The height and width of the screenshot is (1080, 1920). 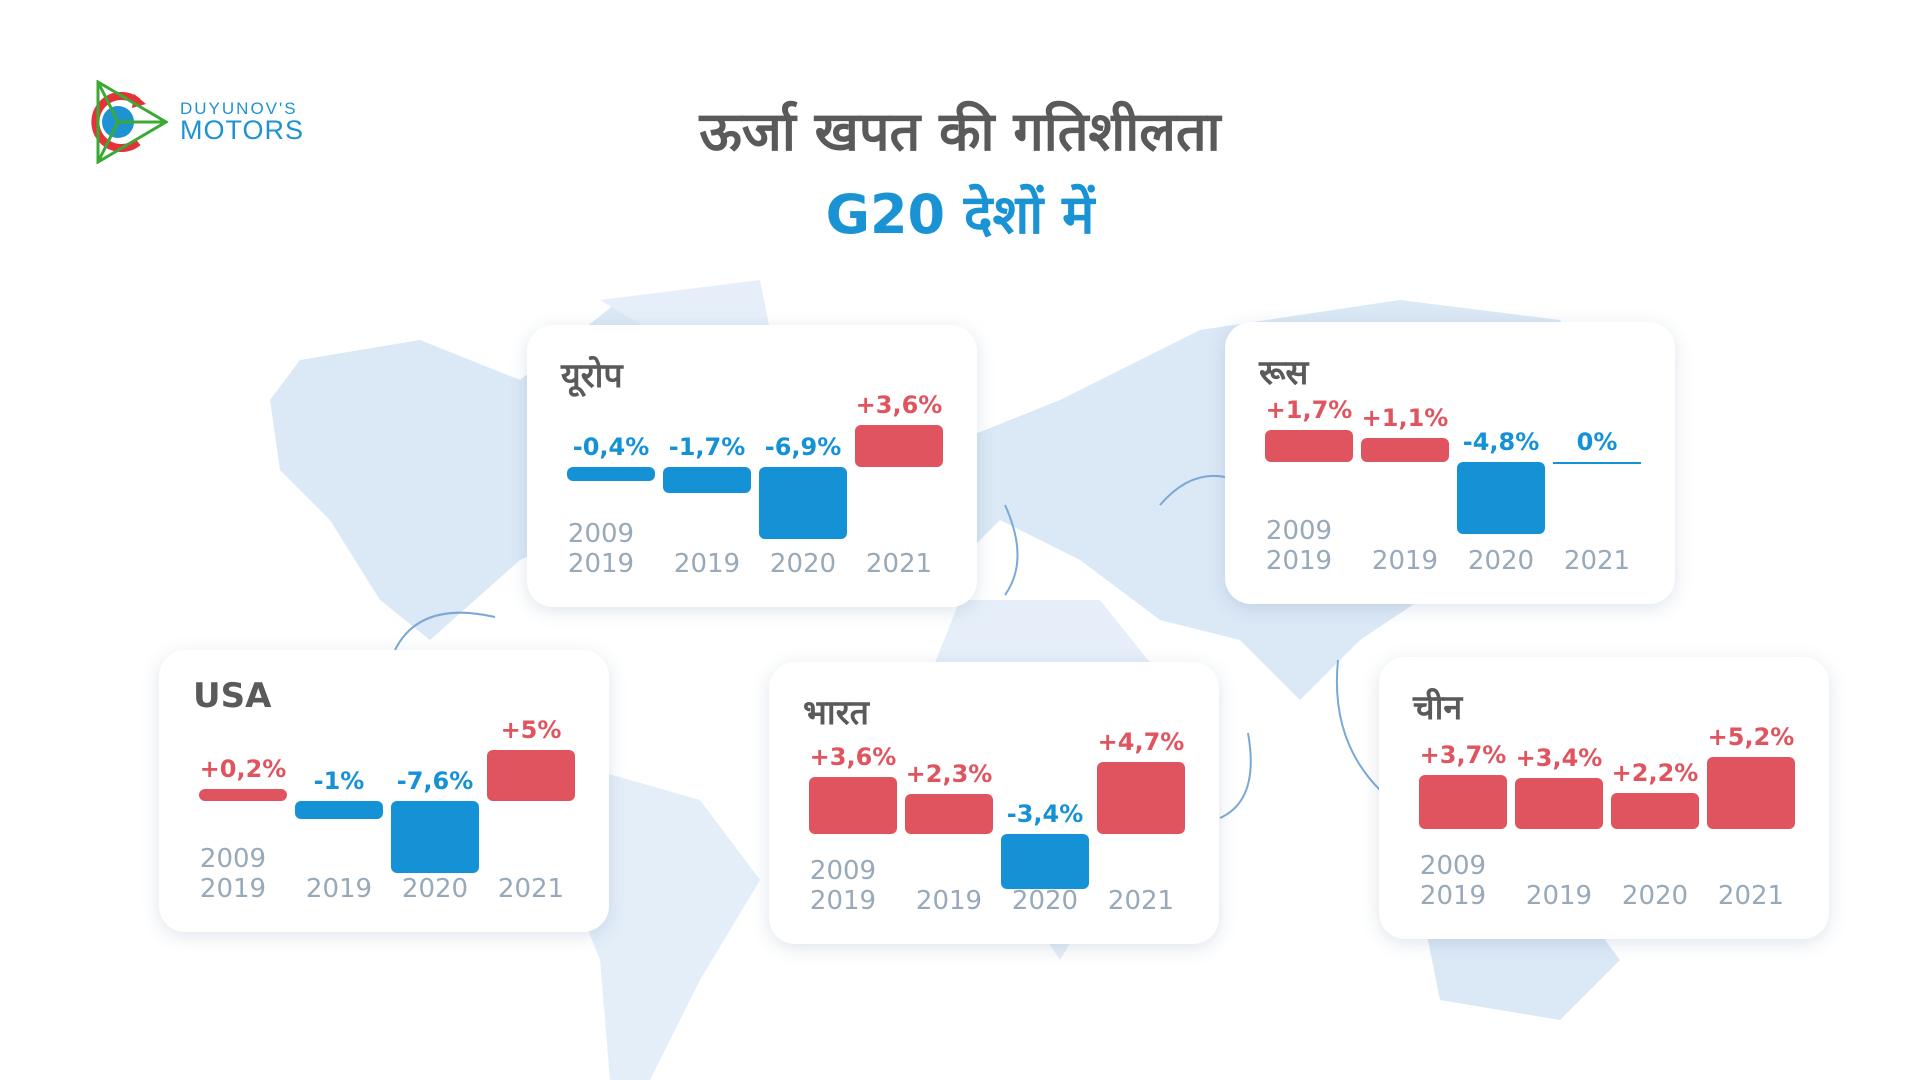 I want to click on data-label: -7,6%, so click(x=435, y=780).